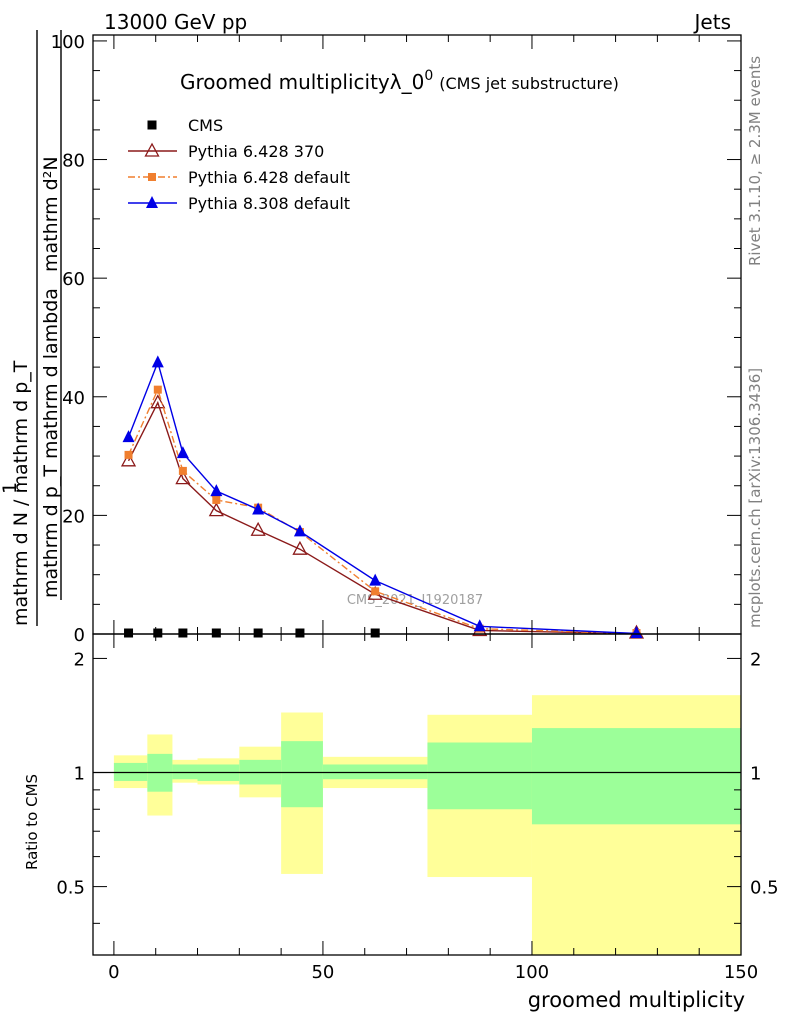 The height and width of the screenshot is (1024, 786). I want to click on chart-title-text: Groomed multiplicityλ_0, so click(302, 82).